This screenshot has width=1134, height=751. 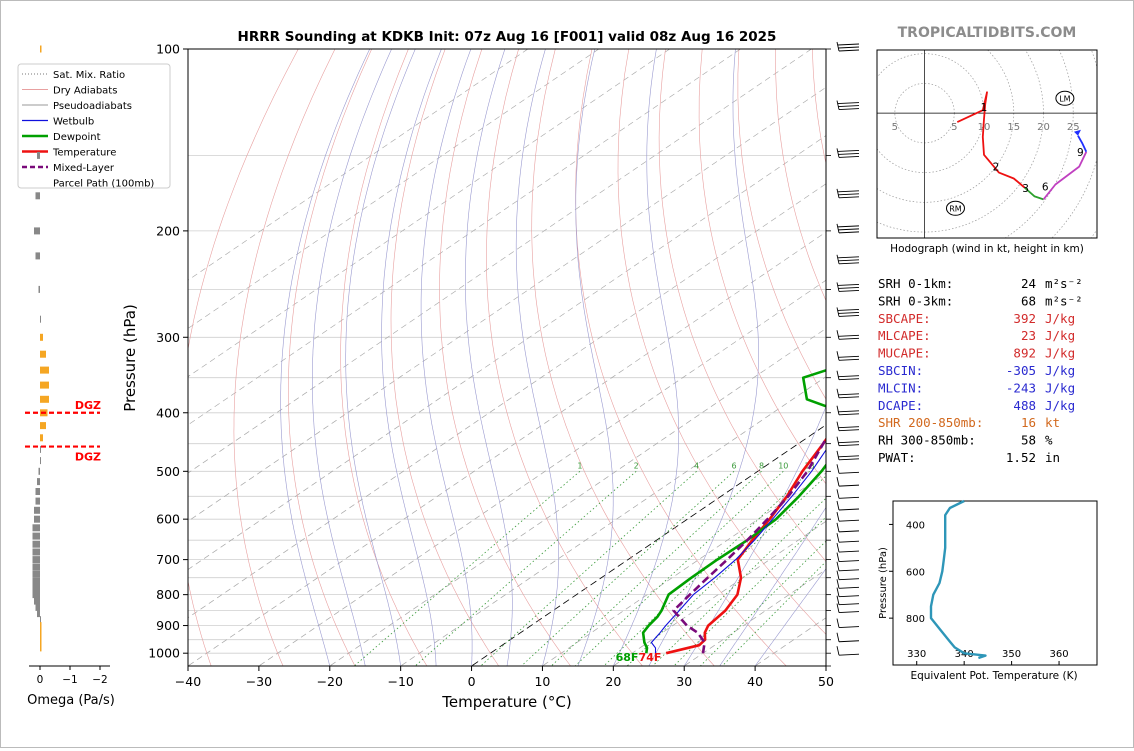 What do you see at coordinates (1058, 654) in the screenshot?
I see `theta-e-xtick-label: 360` at bounding box center [1058, 654].